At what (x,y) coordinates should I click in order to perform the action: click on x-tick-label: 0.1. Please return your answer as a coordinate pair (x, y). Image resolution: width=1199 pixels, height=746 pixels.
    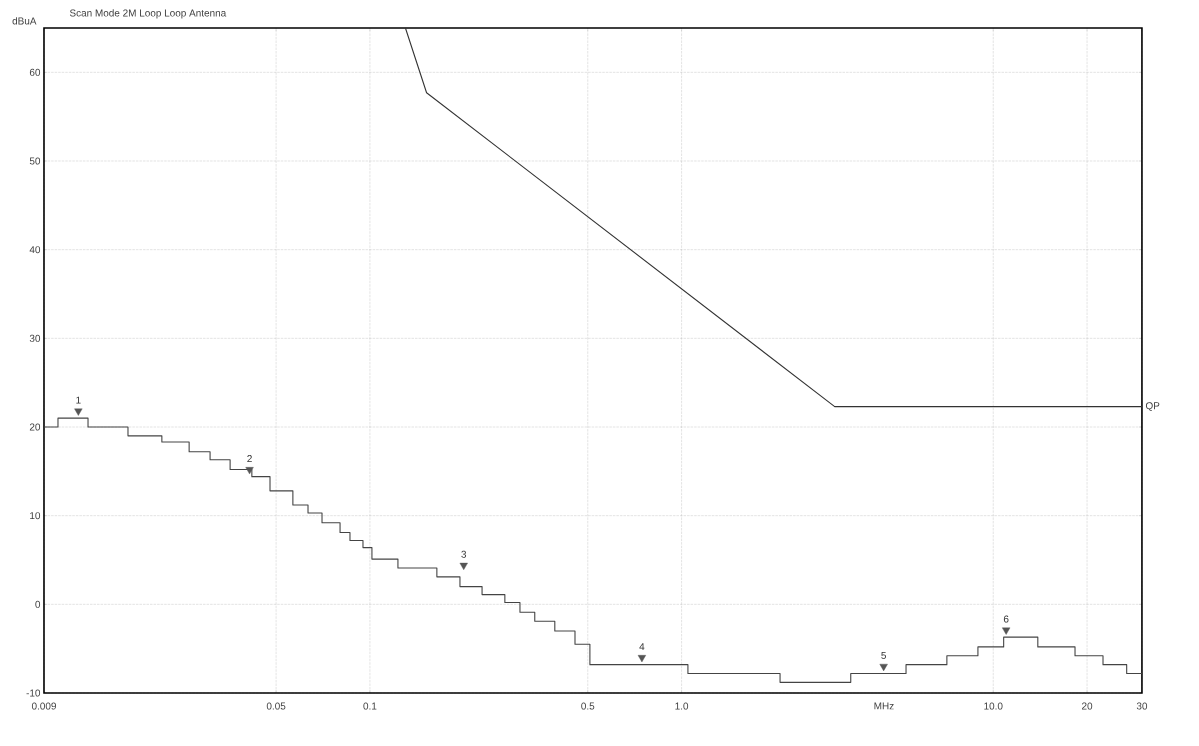
    Looking at the image, I should click on (370, 706).